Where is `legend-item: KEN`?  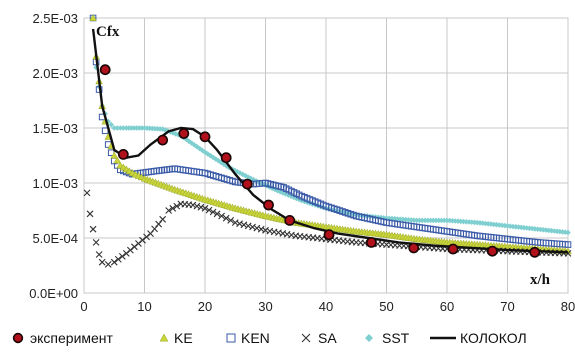
legend-item: KEN is located at coordinates (248, 338).